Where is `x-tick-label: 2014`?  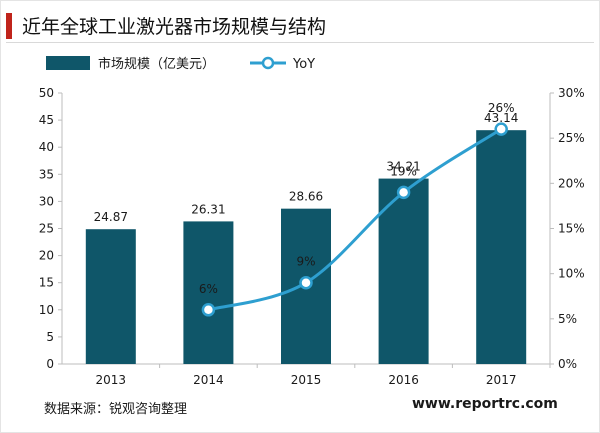
x-tick-label: 2014 is located at coordinates (208, 380).